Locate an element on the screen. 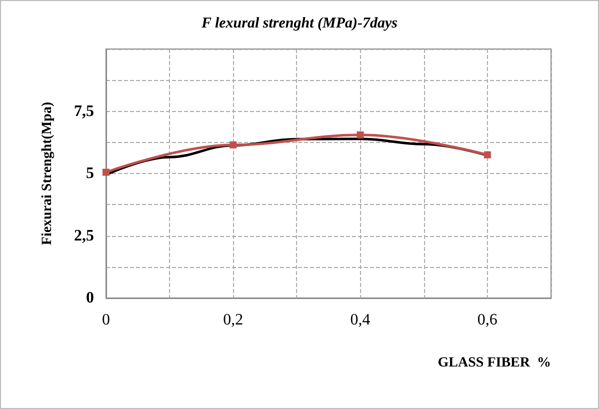 This screenshot has height=409, width=599. y-tick-label: 0 is located at coordinates (90, 298).